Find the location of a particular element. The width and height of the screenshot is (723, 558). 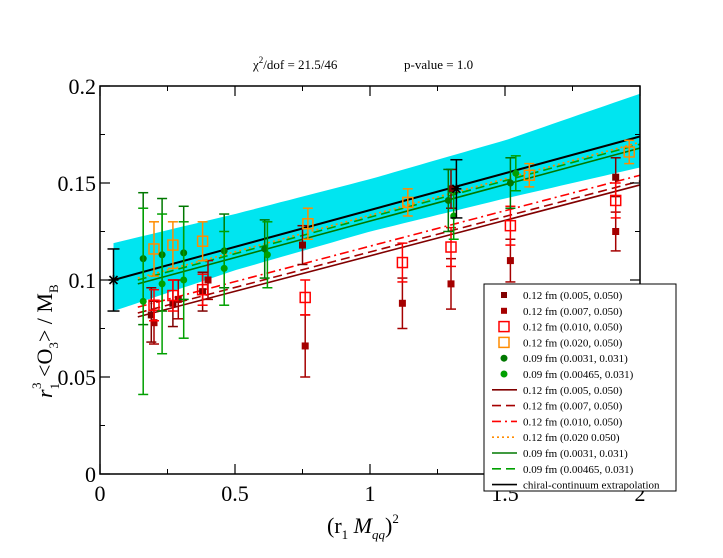

legend-entry-points-1: 0.12 fm (0.005, 0.050) is located at coordinates (562, 296).